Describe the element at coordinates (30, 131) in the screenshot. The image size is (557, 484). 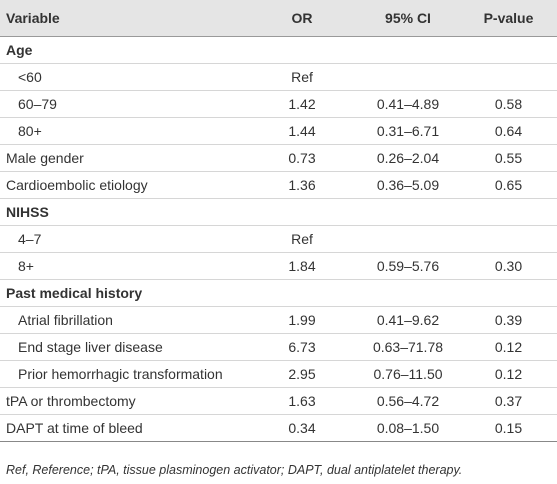
I see `variable-cell: 80+` at that location.